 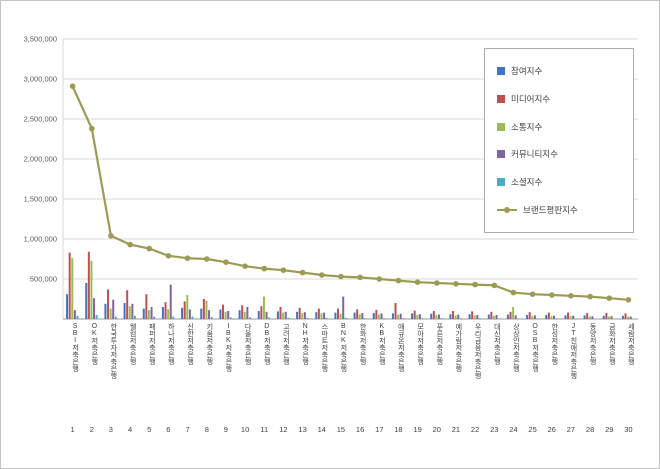 What do you see at coordinates (494, 429) in the screenshot?
I see `x-axis-rank: 23` at bounding box center [494, 429].